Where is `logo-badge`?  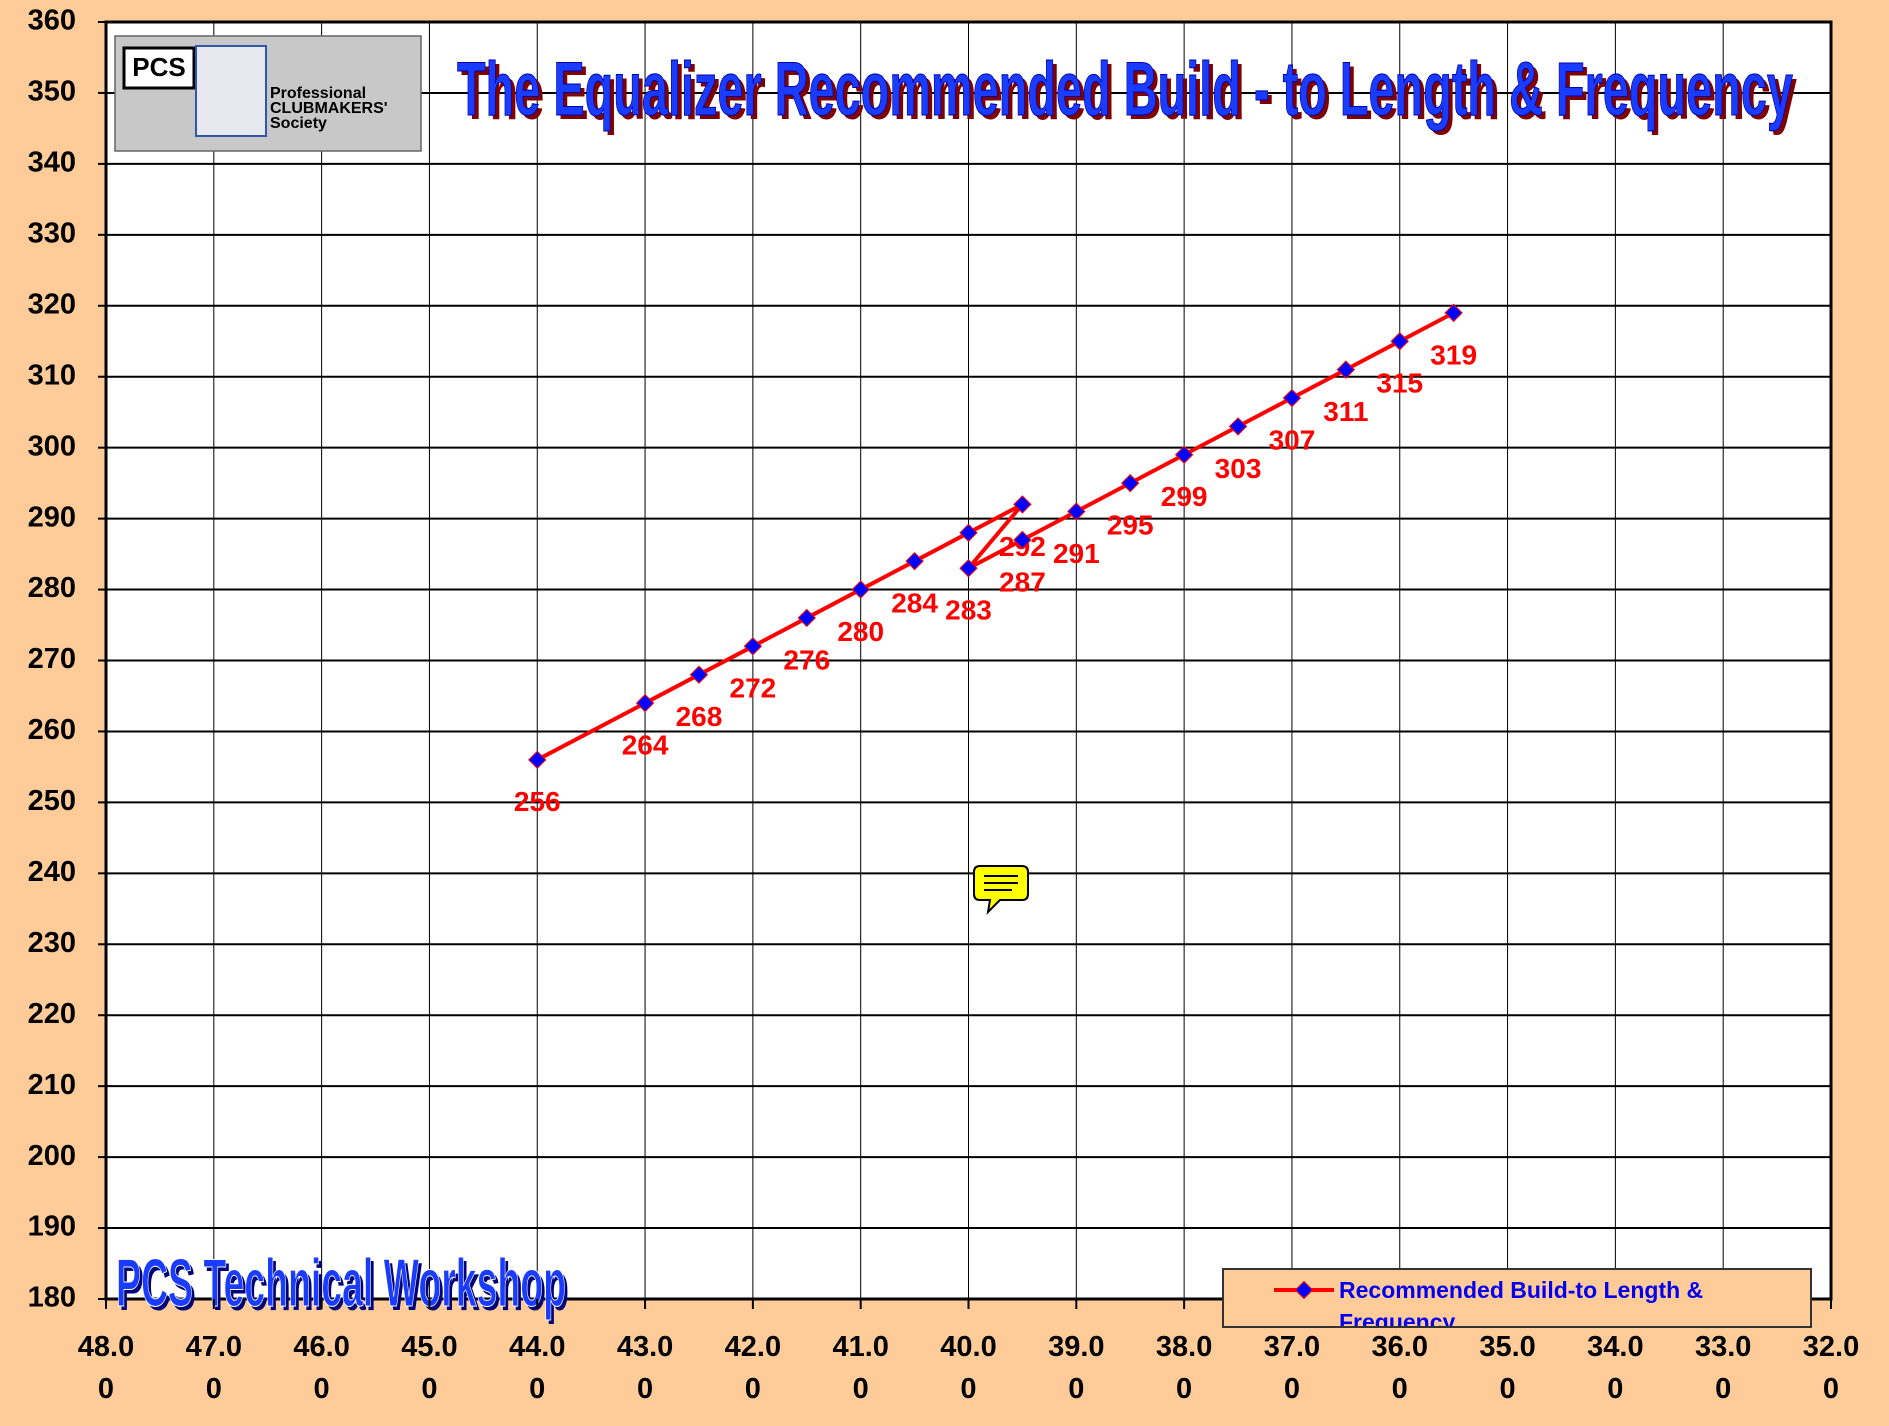
logo-badge is located at coordinates (159, 68).